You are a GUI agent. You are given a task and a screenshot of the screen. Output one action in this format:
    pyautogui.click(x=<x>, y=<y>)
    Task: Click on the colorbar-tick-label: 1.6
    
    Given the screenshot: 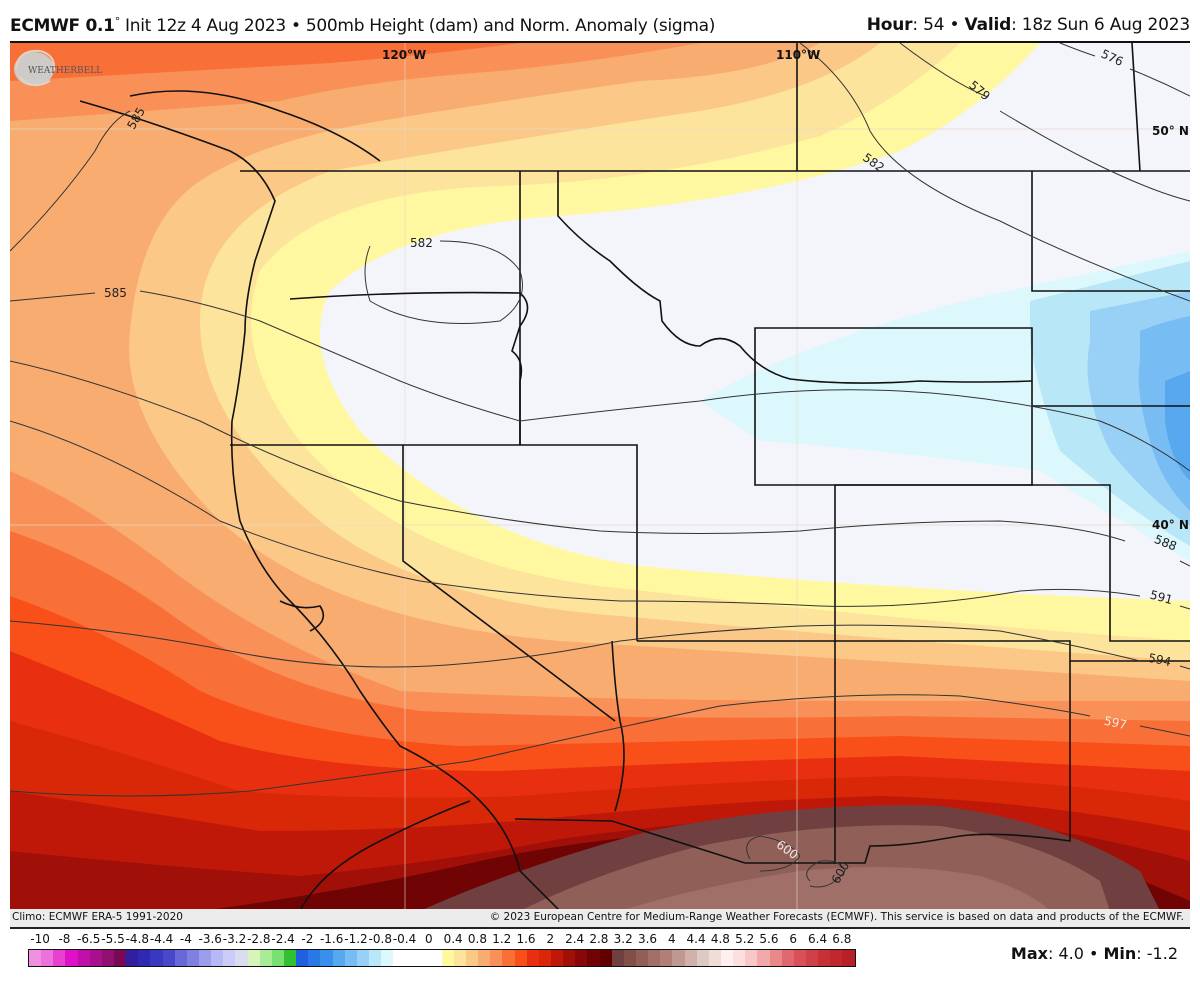 What is the action you would take?
    pyautogui.click(x=526, y=939)
    